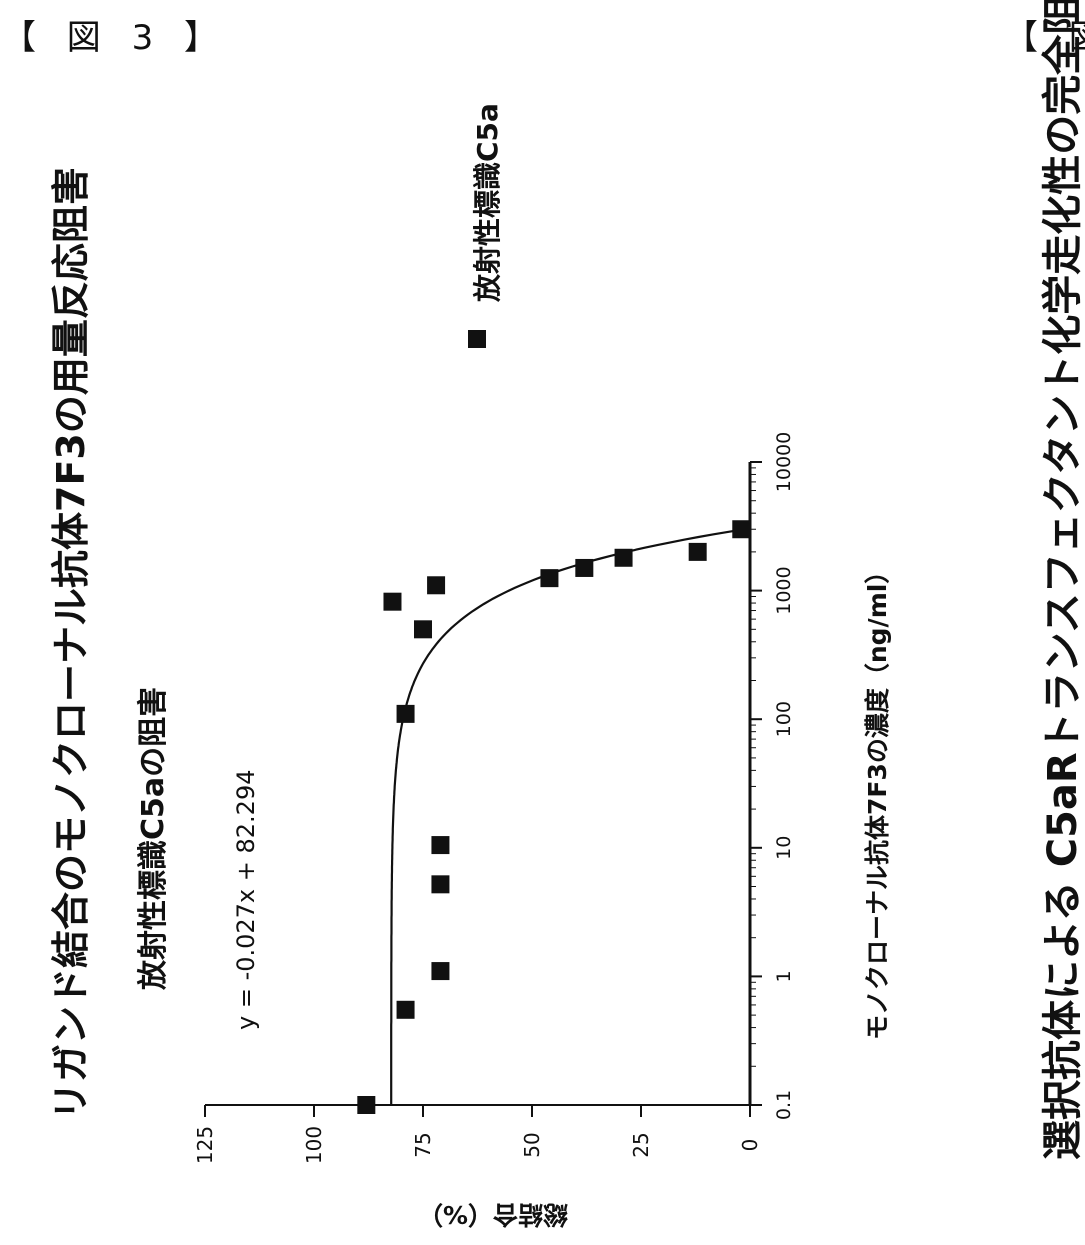 The height and width of the screenshot is (1245, 1085). I want to click on x-tick-label: 1000, so click(784, 590).